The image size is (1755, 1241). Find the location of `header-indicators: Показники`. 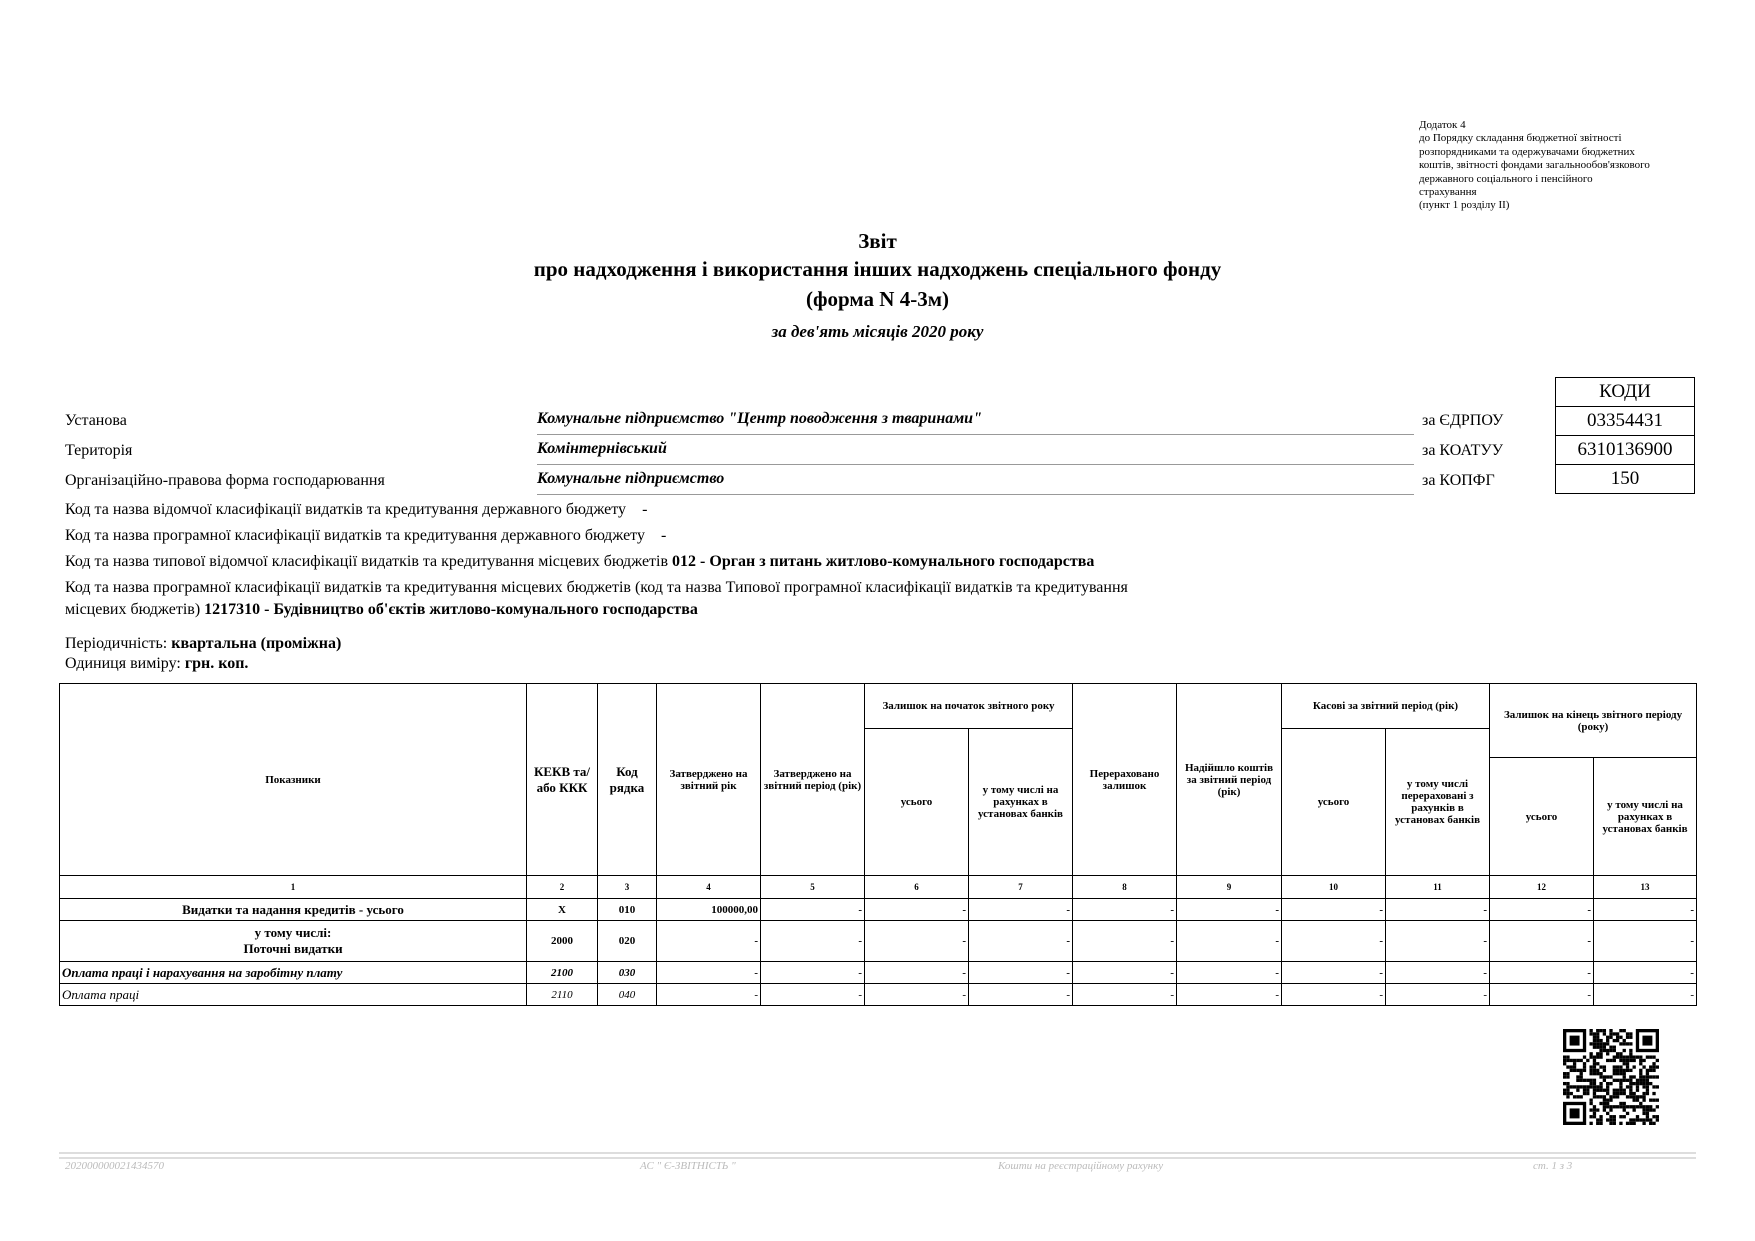

header-indicators: Показники is located at coordinates (293, 779).